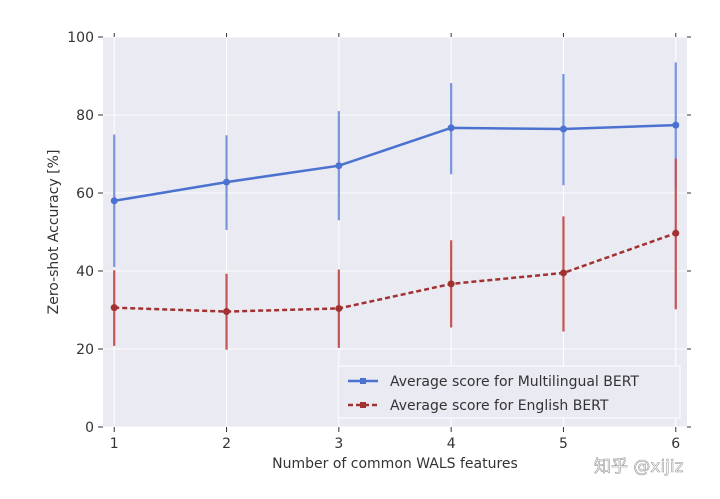 Image resolution: width=720 pixels, height=499 pixels. Describe the element at coordinates (639, 467) in the screenshot. I see `watermark: 知乎 @xijiz` at that location.